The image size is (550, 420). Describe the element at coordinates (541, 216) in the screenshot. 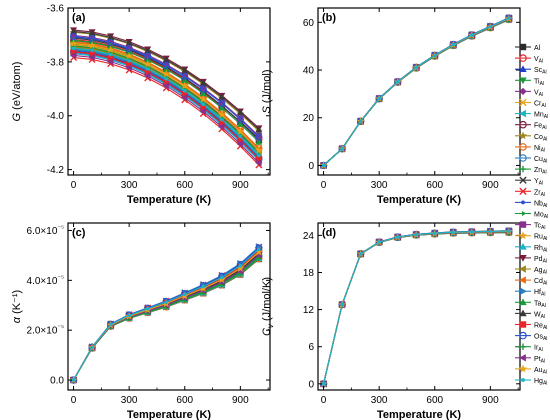

I see `legend-label: MoAl` at that location.